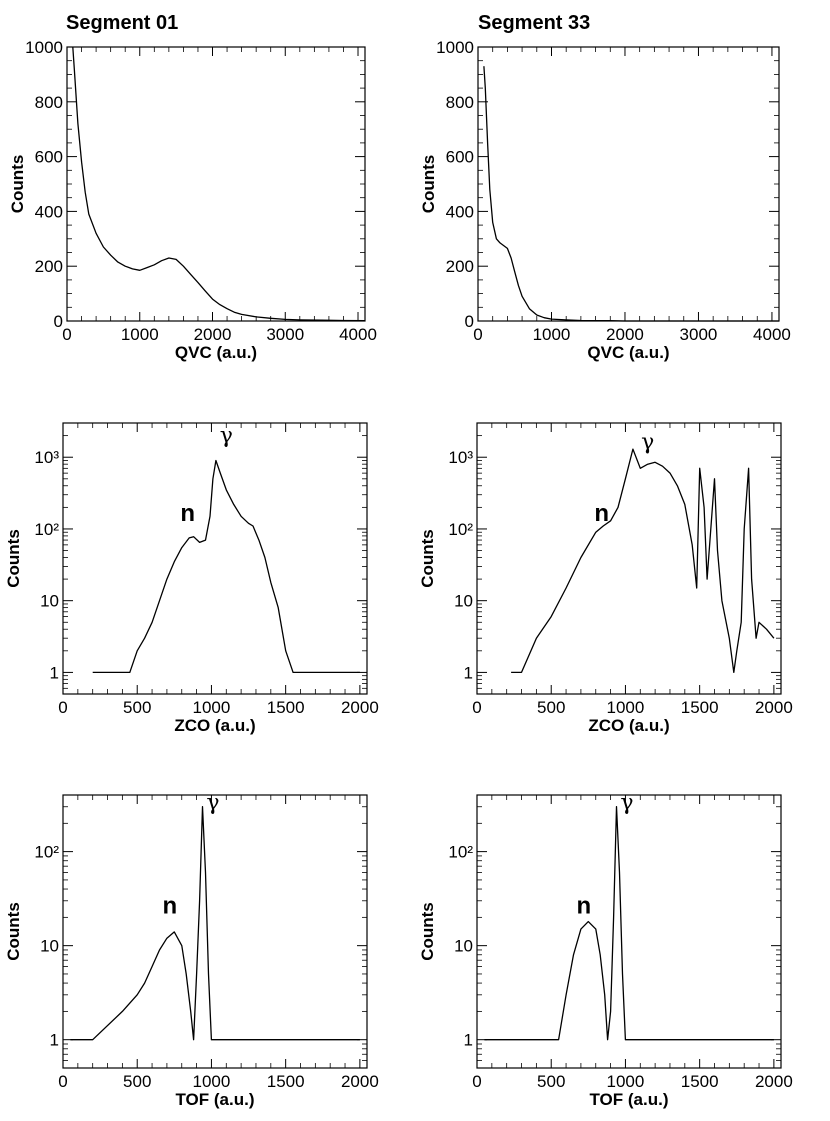 This screenshot has width=830, height=1121. I want to click on segment-33-title: Segment 33, so click(534, 23).